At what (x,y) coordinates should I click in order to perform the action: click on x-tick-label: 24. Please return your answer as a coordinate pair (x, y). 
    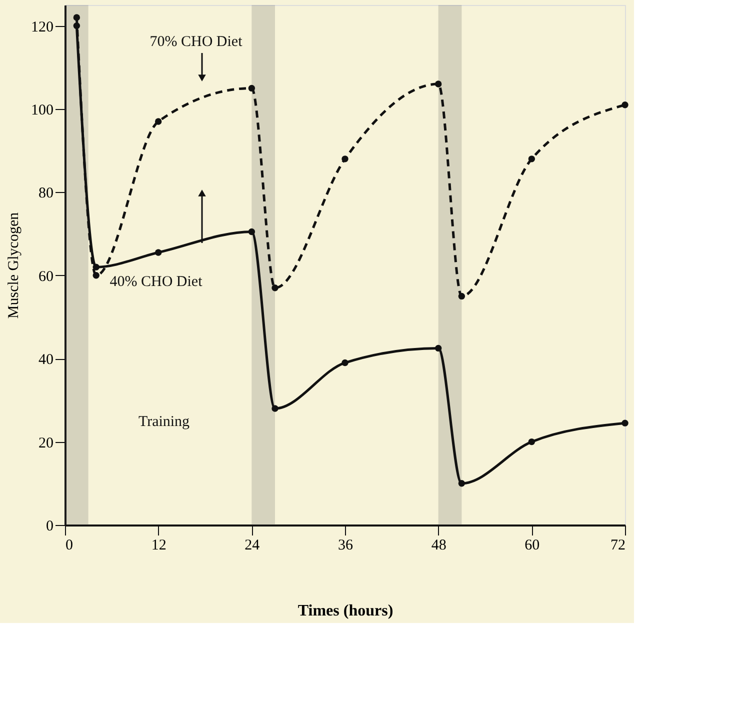
    Looking at the image, I should click on (252, 546).